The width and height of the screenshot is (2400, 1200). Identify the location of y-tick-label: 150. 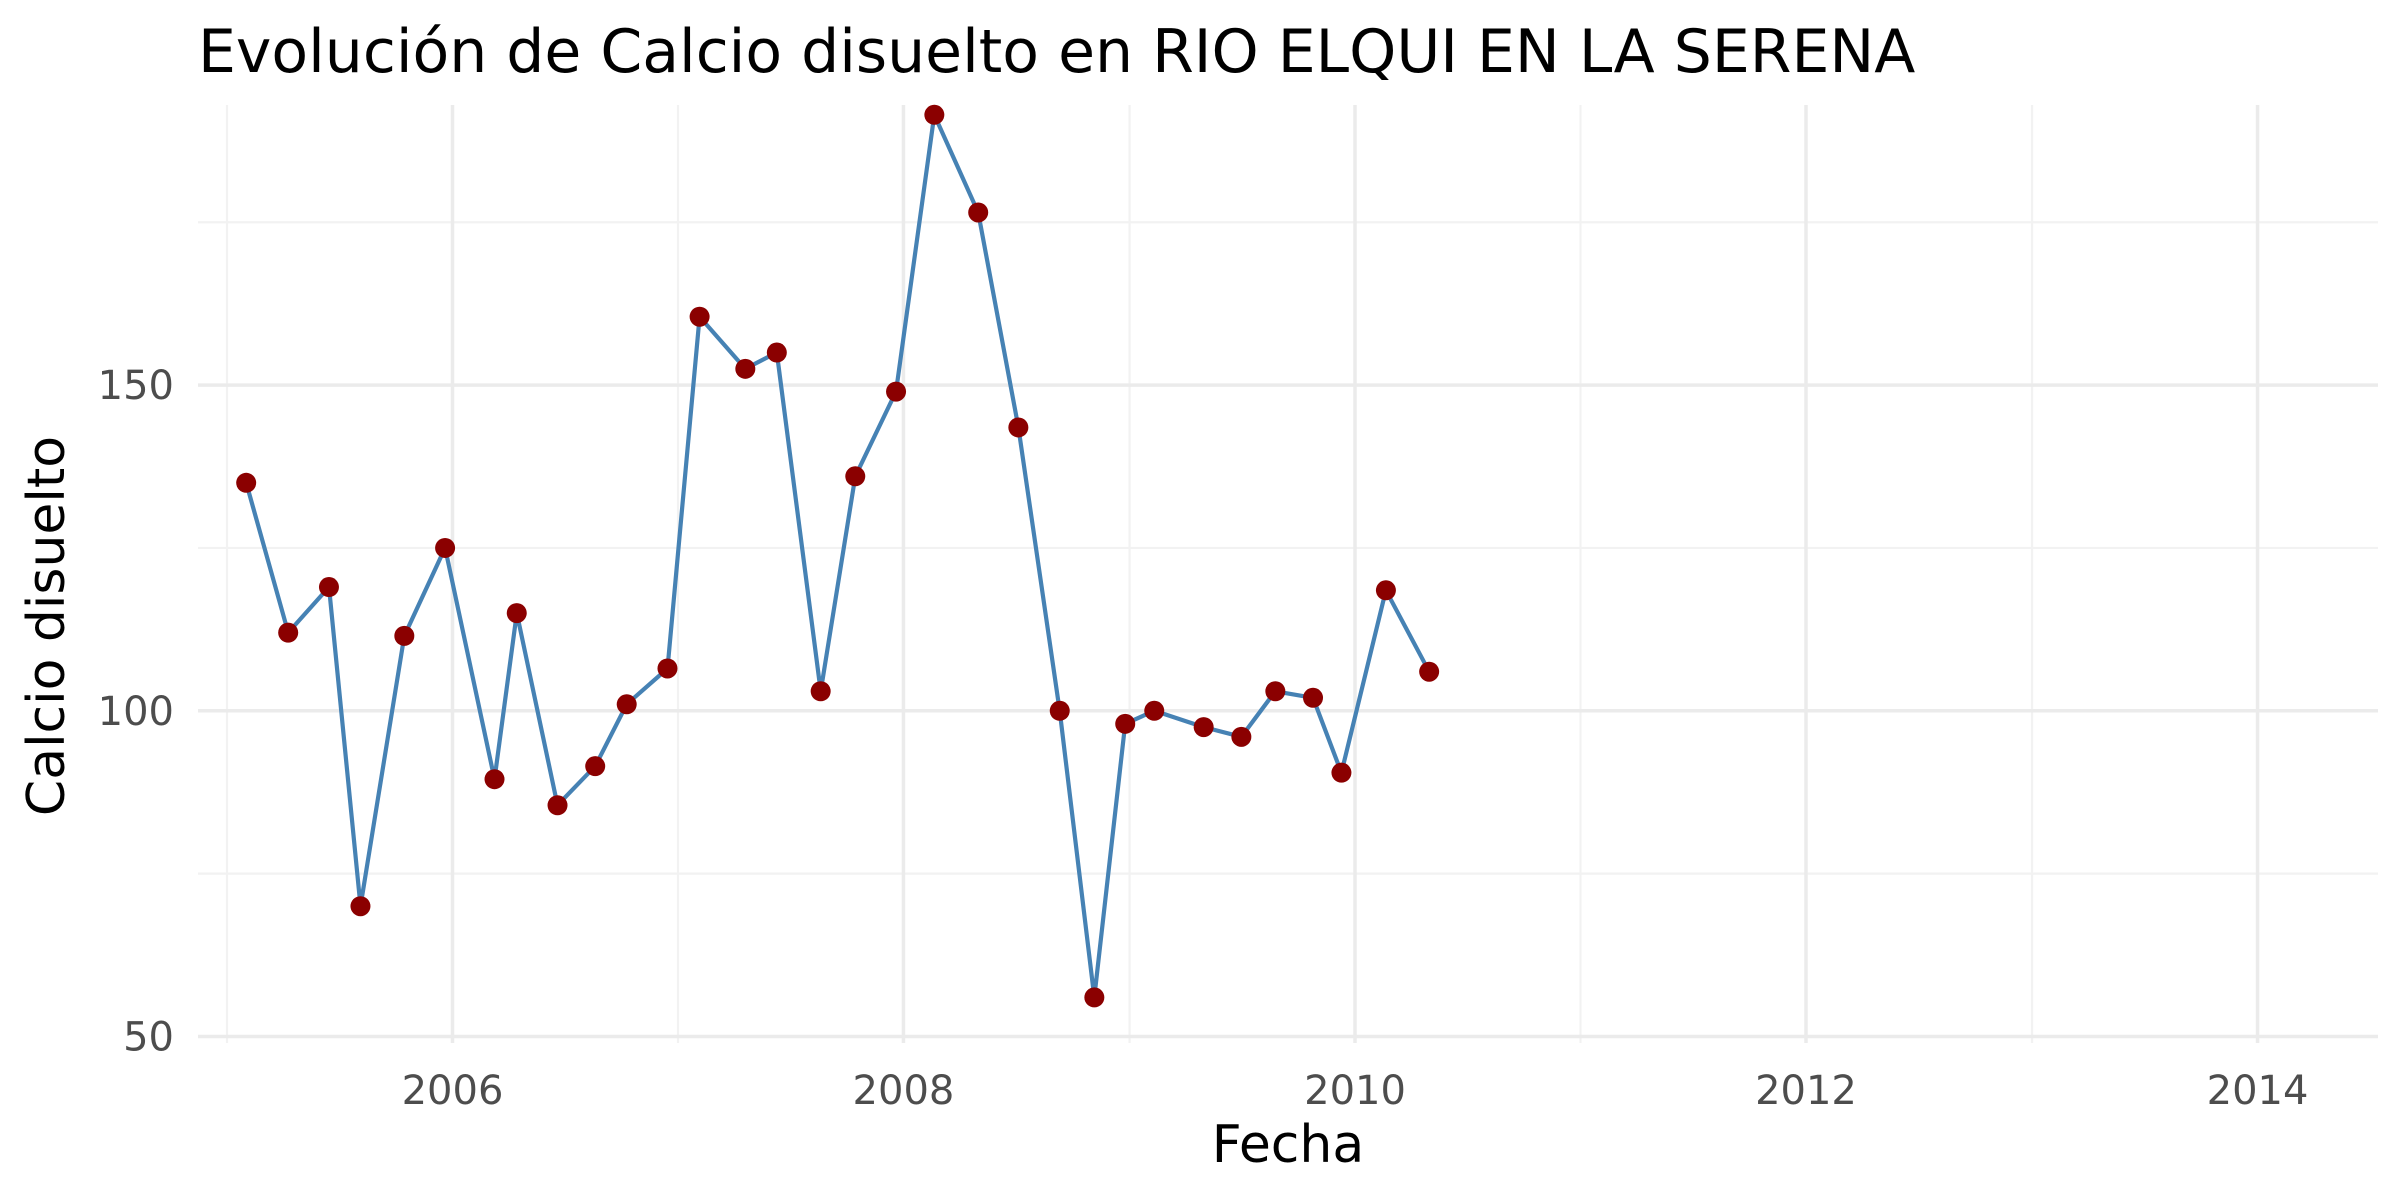
(136, 386).